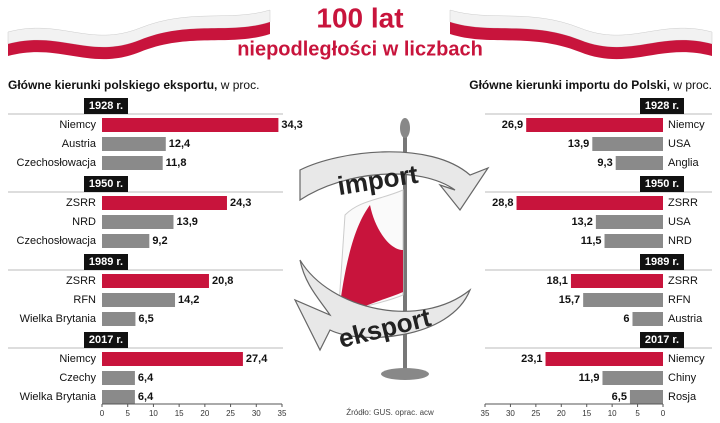 This screenshot has width=720, height=423. Describe the element at coordinates (581, 34) in the screenshot. I see `right-banner` at that location.